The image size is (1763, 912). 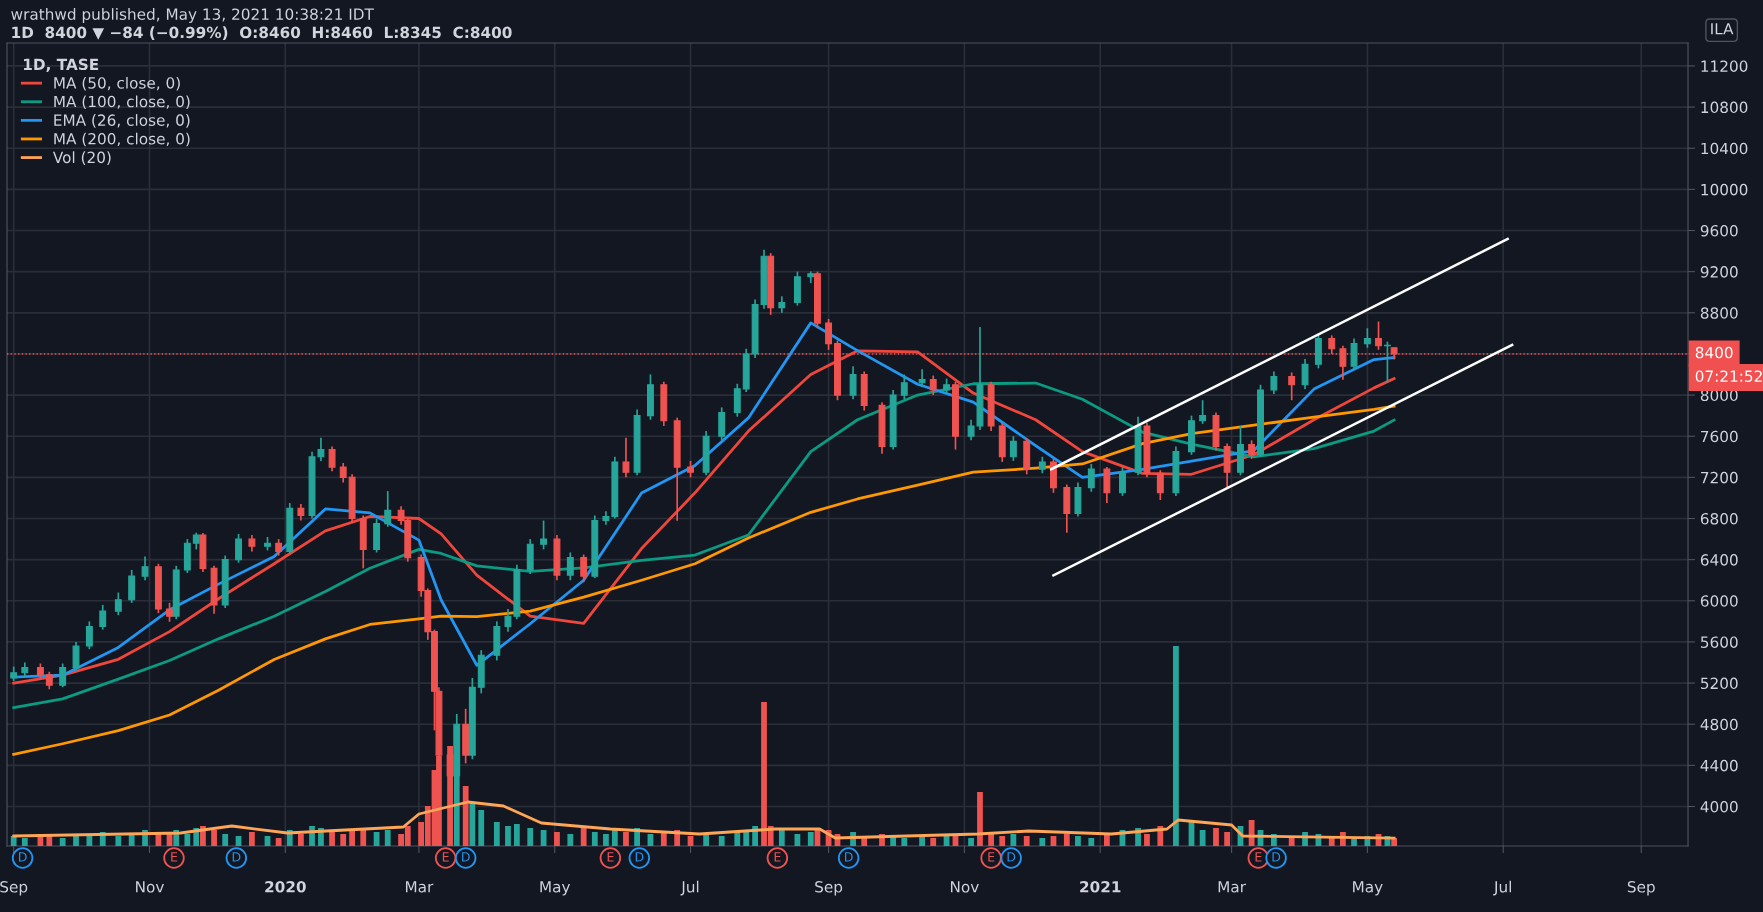 I want to click on y-tick-label: 7200, so click(x=1719, y=477).